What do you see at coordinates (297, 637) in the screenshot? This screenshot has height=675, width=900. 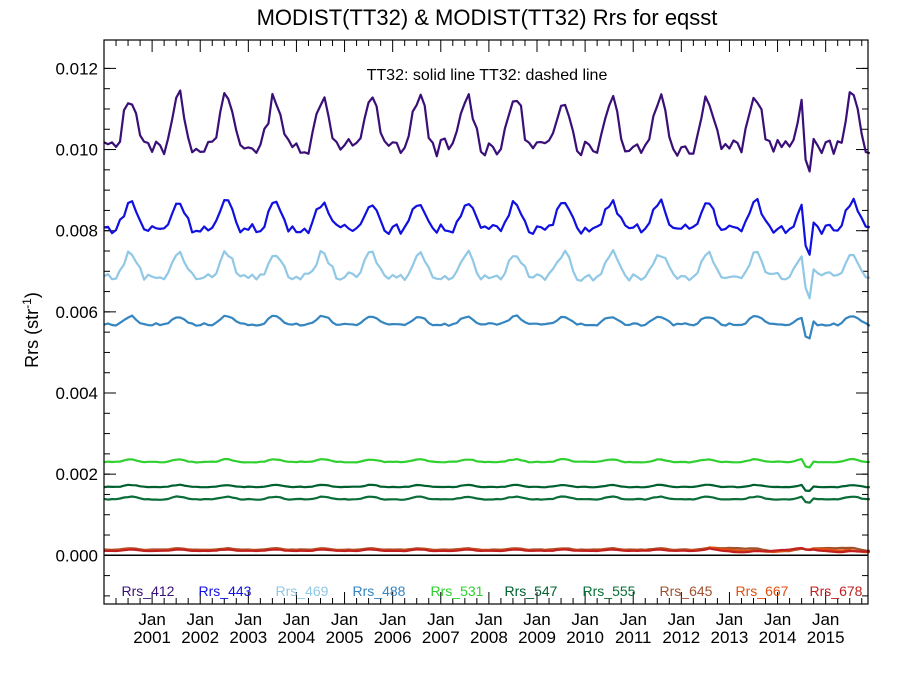 I see `x-tick-label-year: 2004` at bounding box center [297, 637].